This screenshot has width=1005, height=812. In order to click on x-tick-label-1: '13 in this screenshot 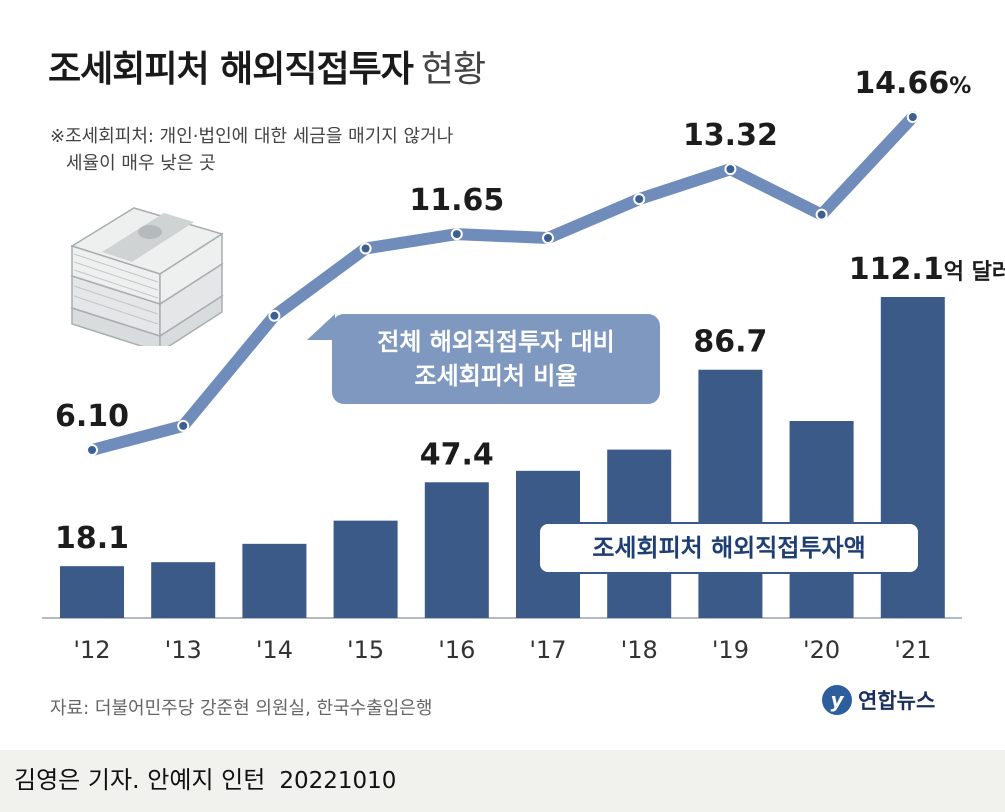, I will do `click(183, 650)`.